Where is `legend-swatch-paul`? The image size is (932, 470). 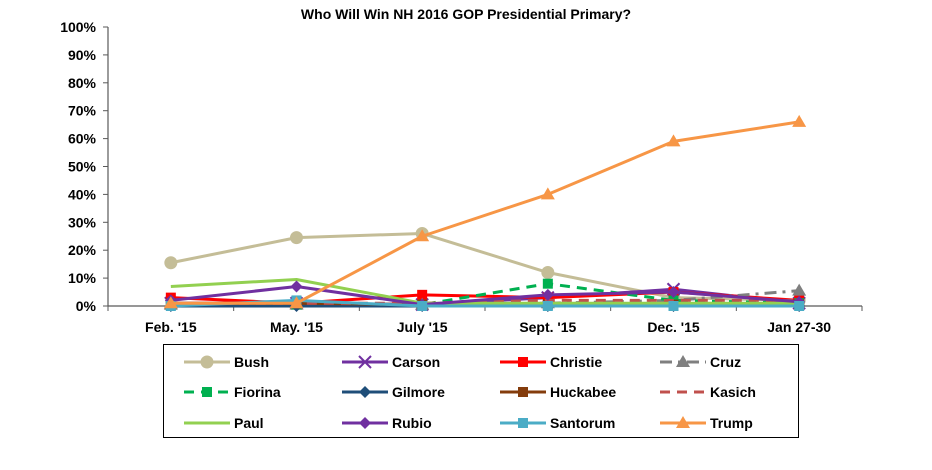
legend-swatch-paul is located at coordinates (207, 423).